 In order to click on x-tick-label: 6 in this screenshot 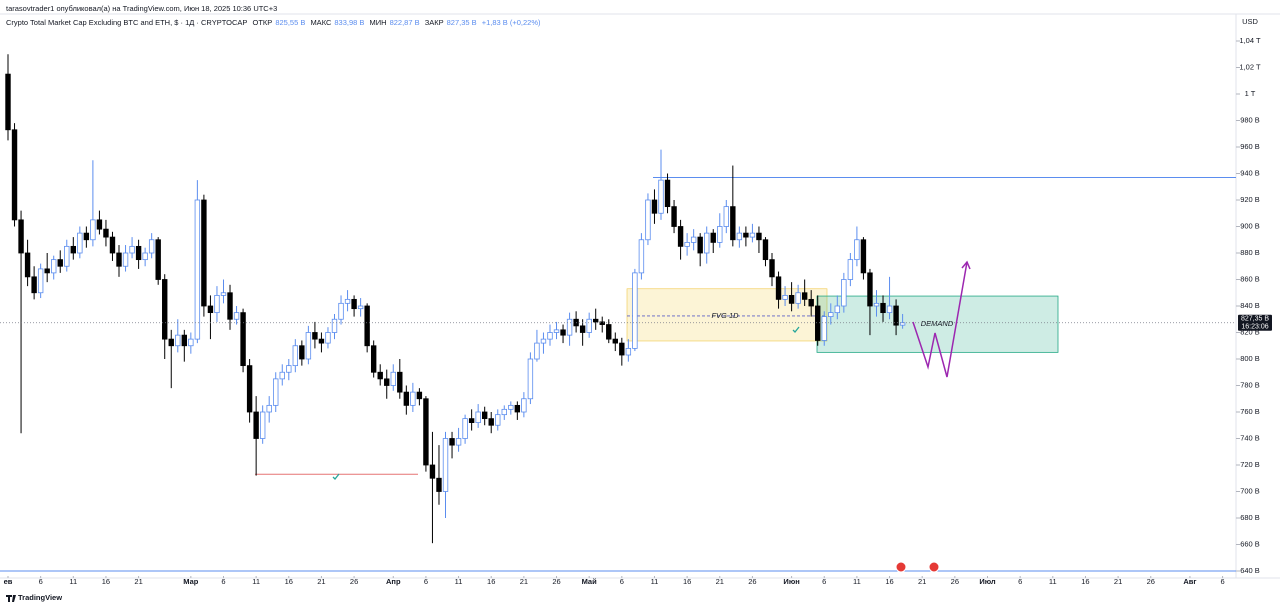, I will do `click(426, 581)`.